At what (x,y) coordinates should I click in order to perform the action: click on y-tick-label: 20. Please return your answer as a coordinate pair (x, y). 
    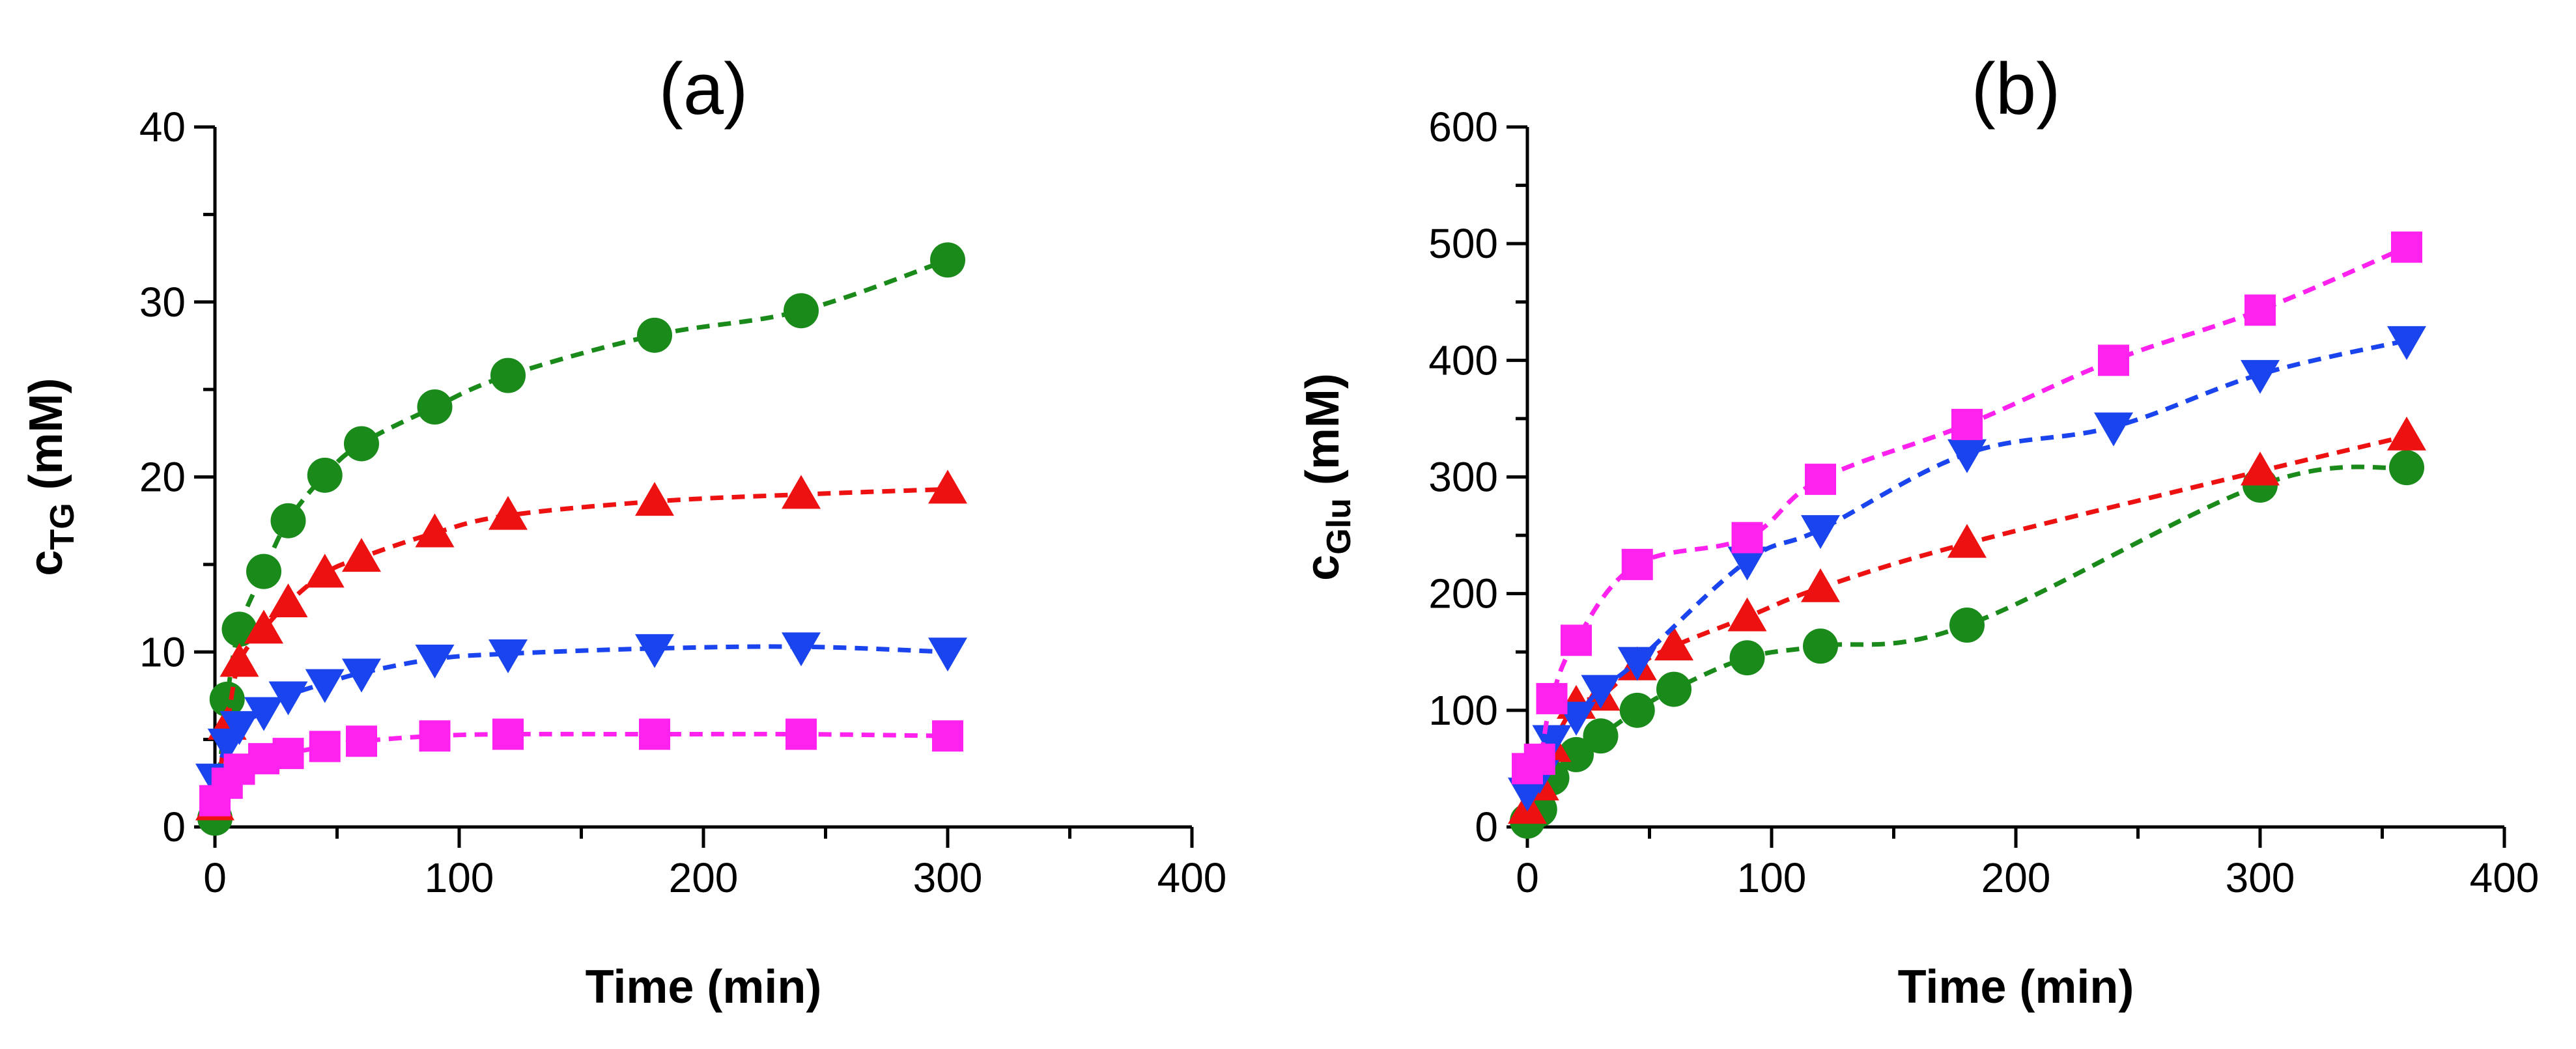
    Looking at the image, I should click on (162, 478).